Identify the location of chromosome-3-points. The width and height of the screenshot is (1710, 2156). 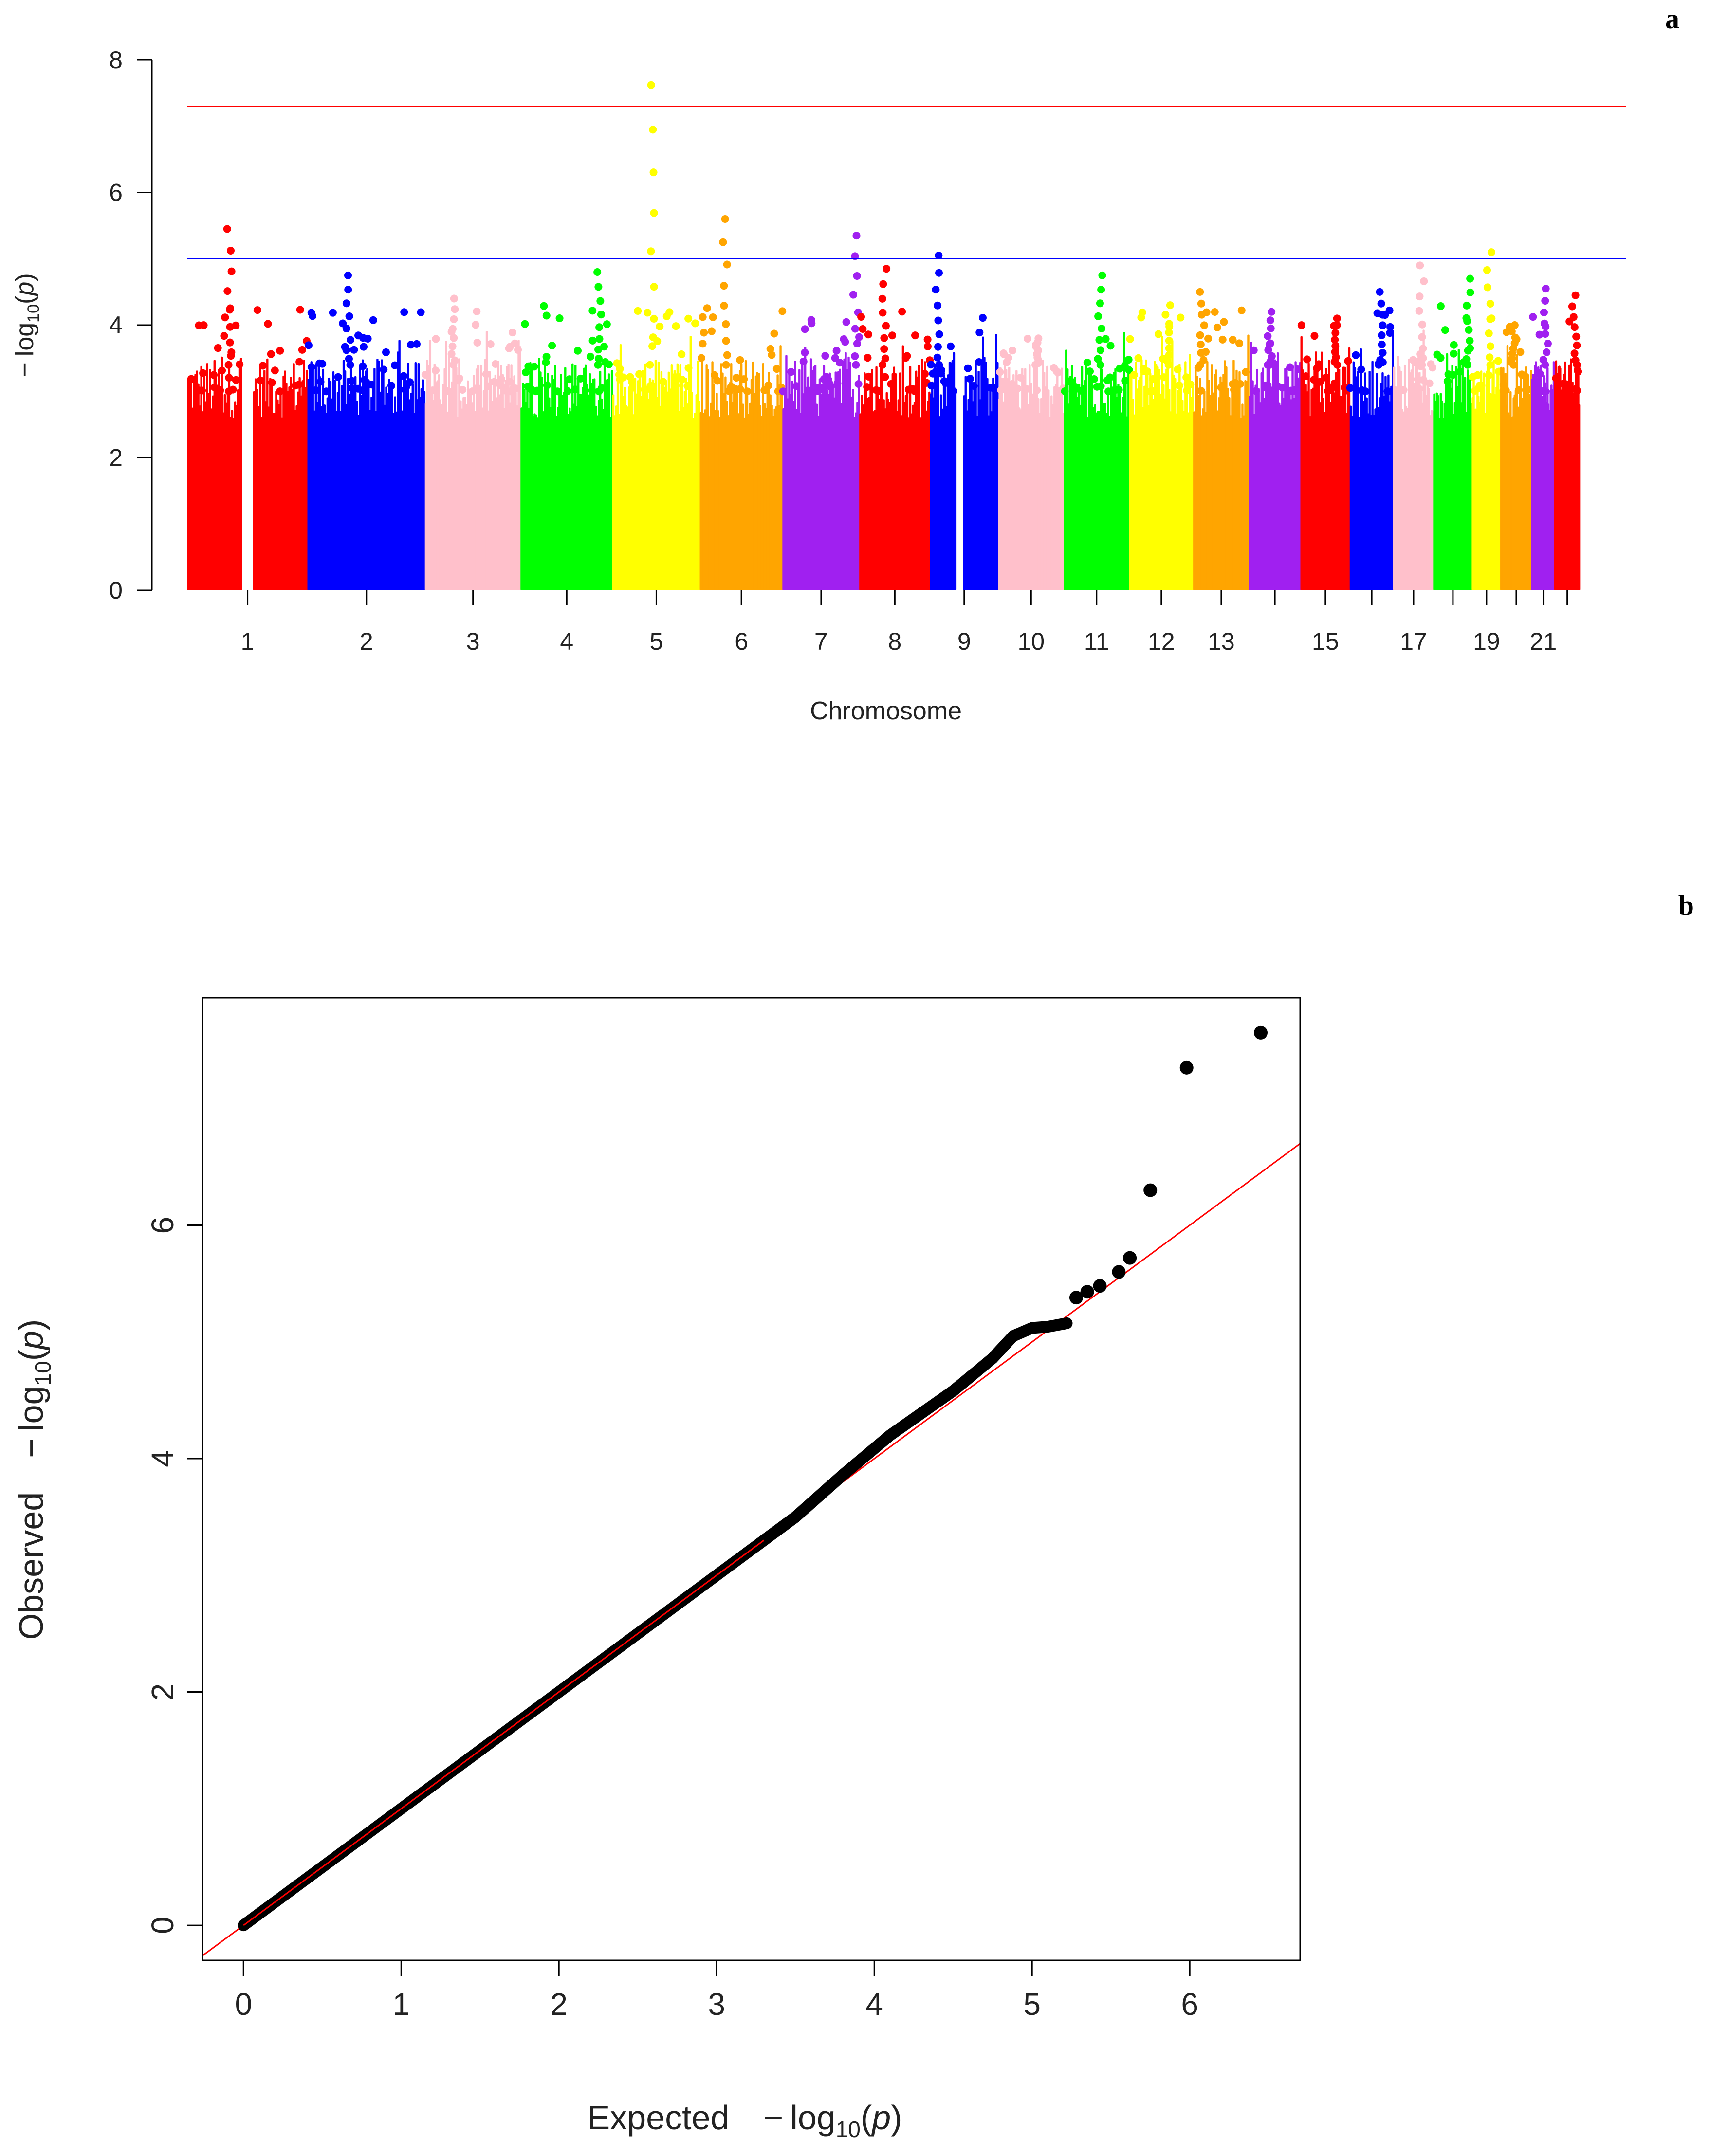
(471, 442).